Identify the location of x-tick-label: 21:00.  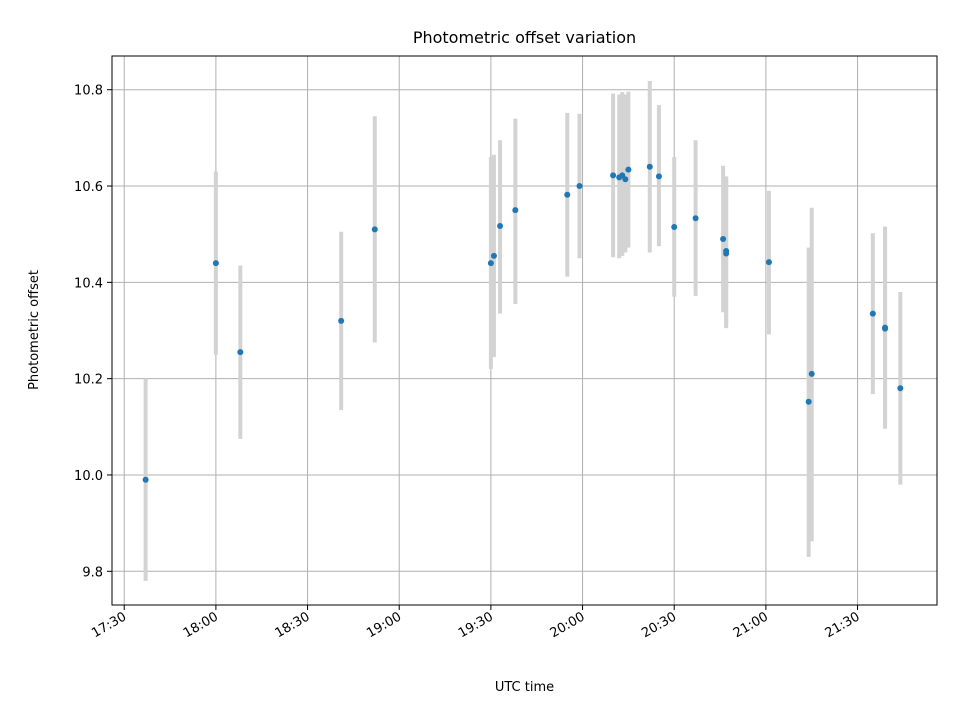
(751, 625).